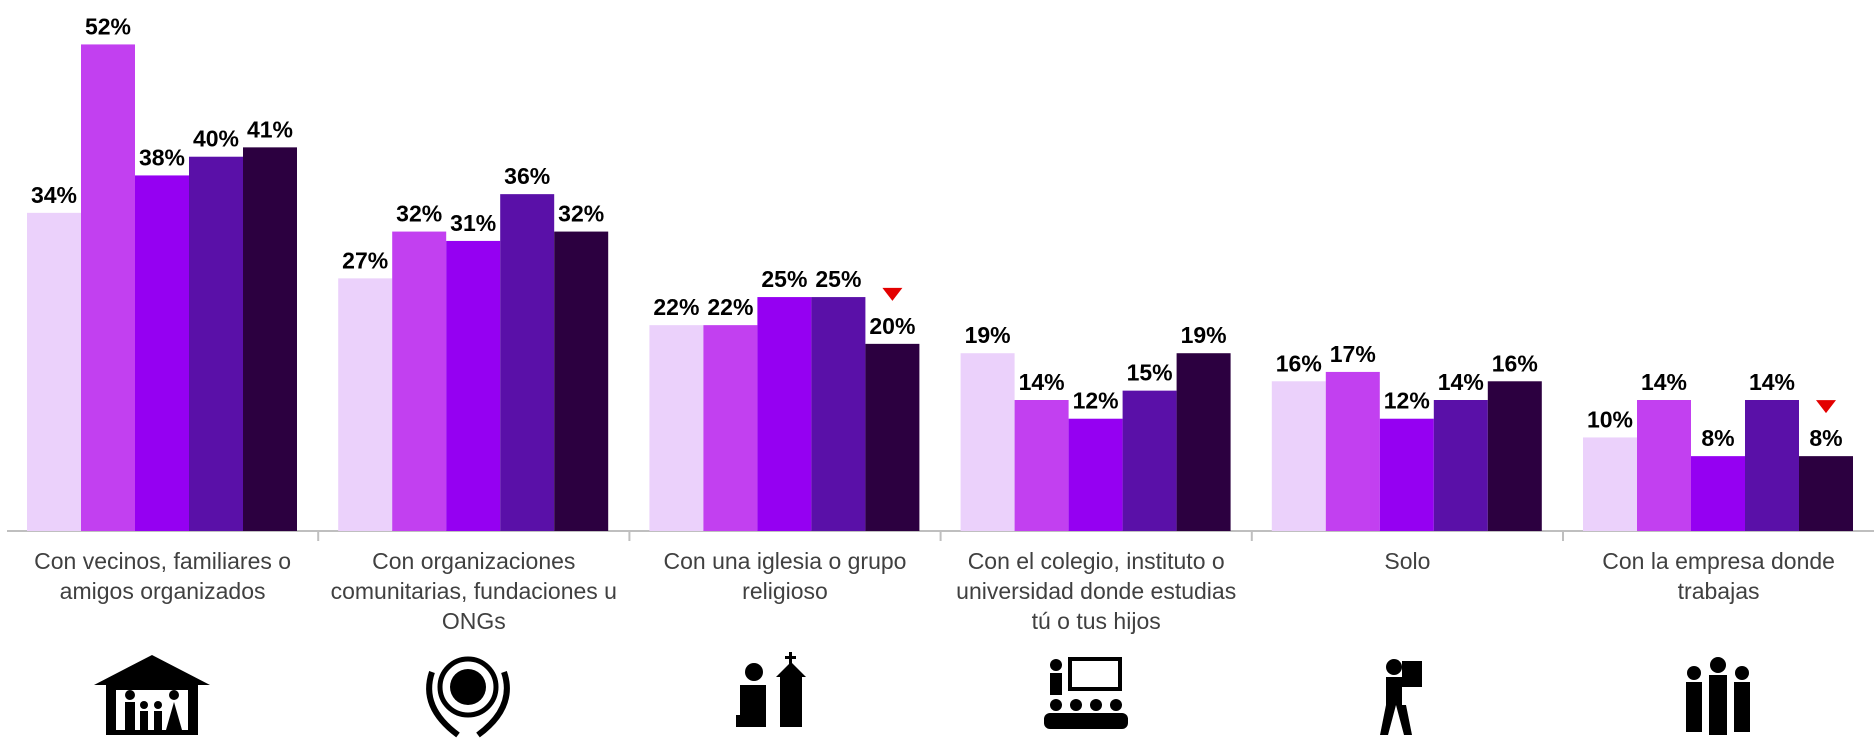 Image resolution: width=1874 pixels, height=739 pixels. What do you see at coordinates (922, 695) in the screenshot?
I see `icons` at bounding box center [922, 695].